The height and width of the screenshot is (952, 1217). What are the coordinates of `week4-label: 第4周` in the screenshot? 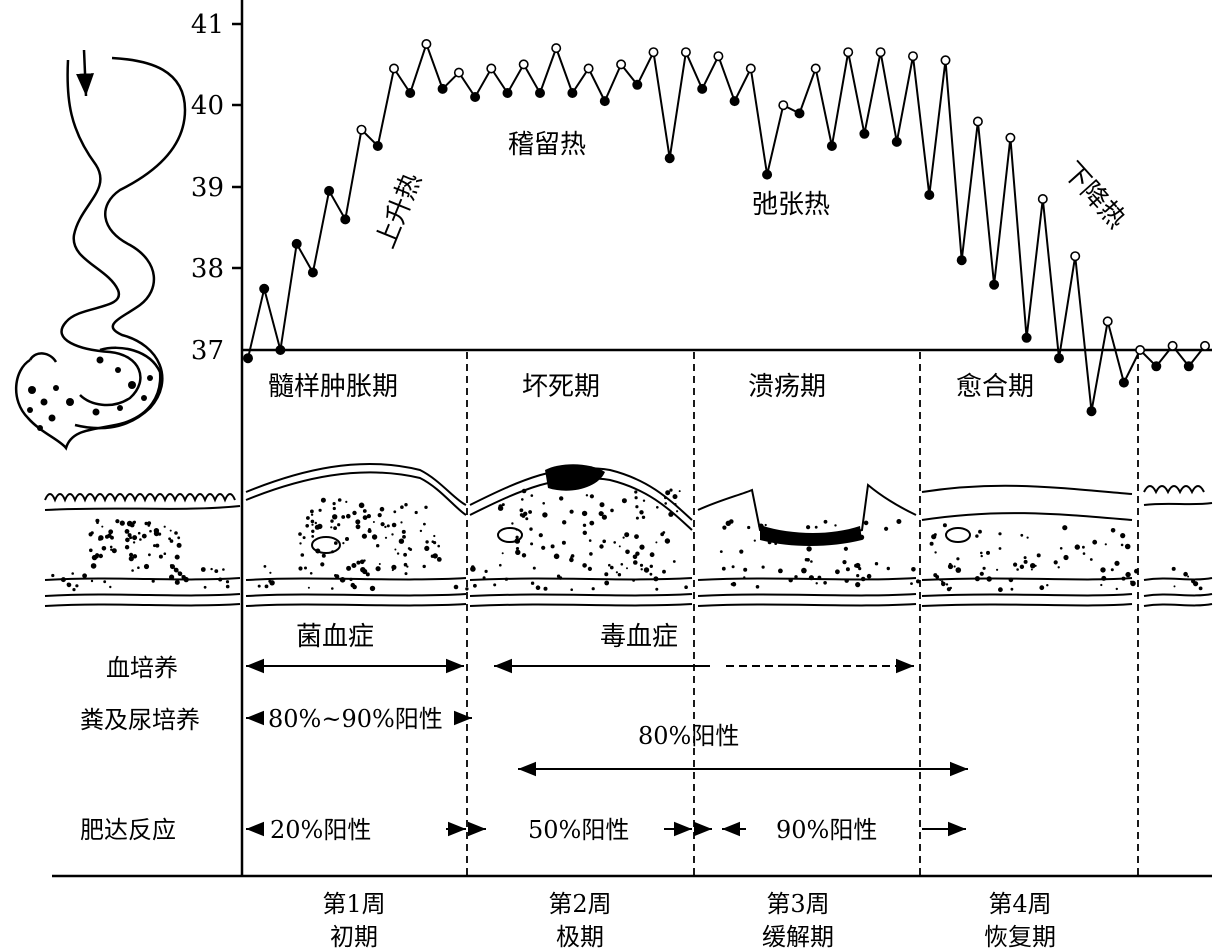 It's located at (1019, 904).